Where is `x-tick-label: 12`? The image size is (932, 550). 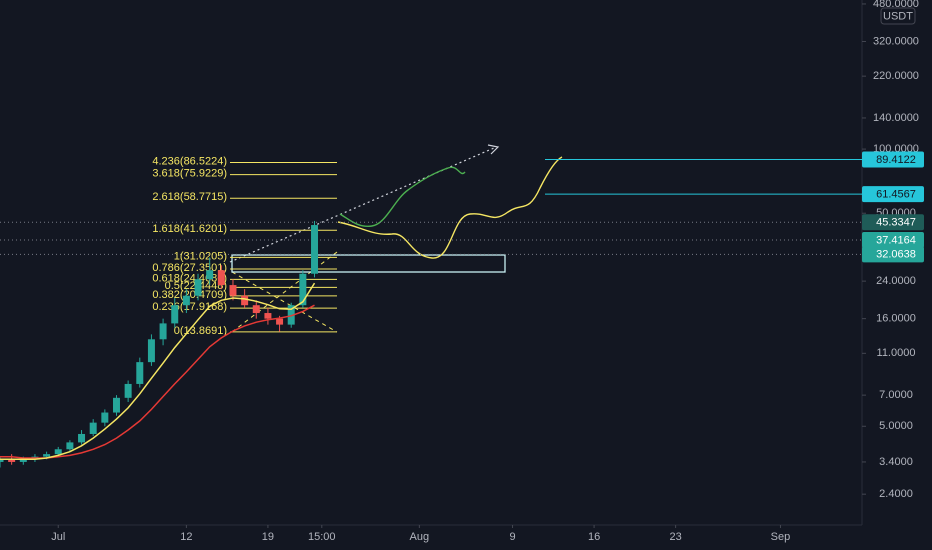
x-tick-label: 12 is located at coordinates (186, 537).